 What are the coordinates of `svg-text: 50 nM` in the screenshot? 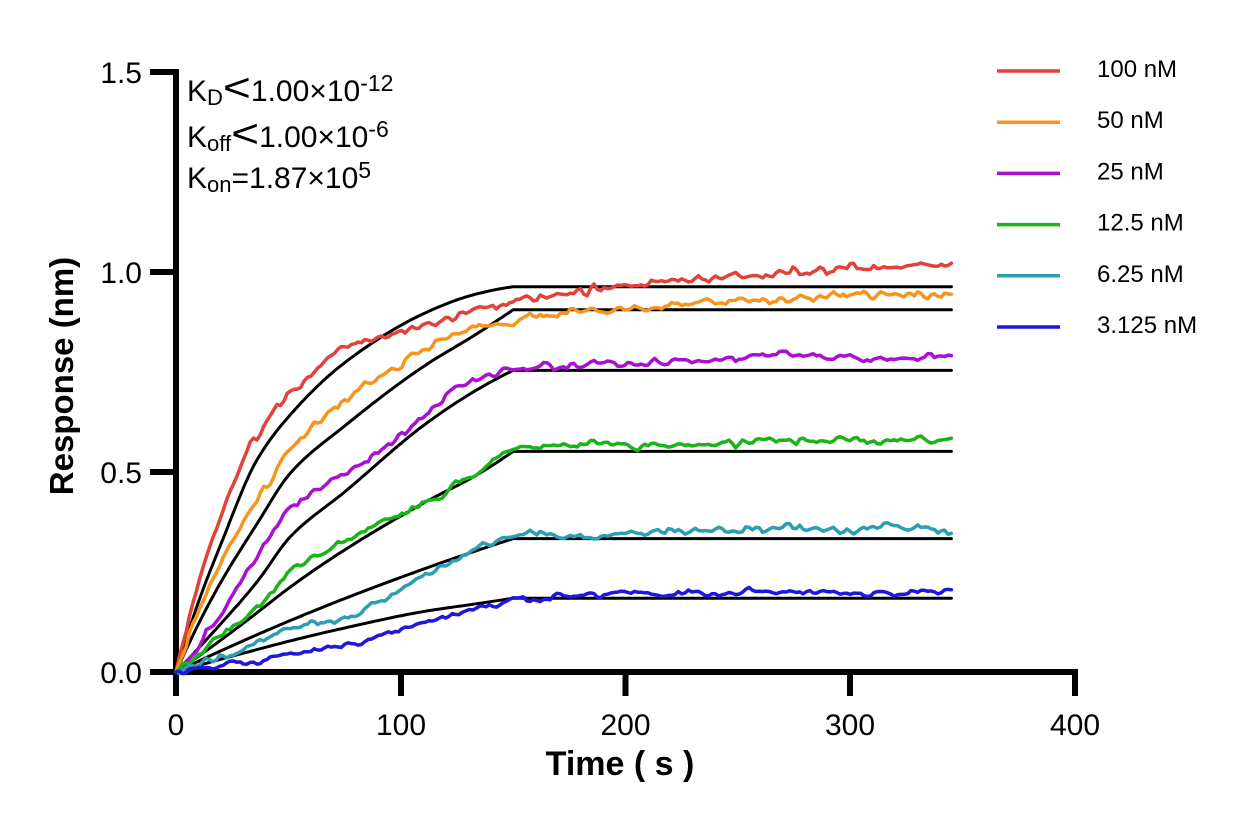 It's located at (1130, 120).